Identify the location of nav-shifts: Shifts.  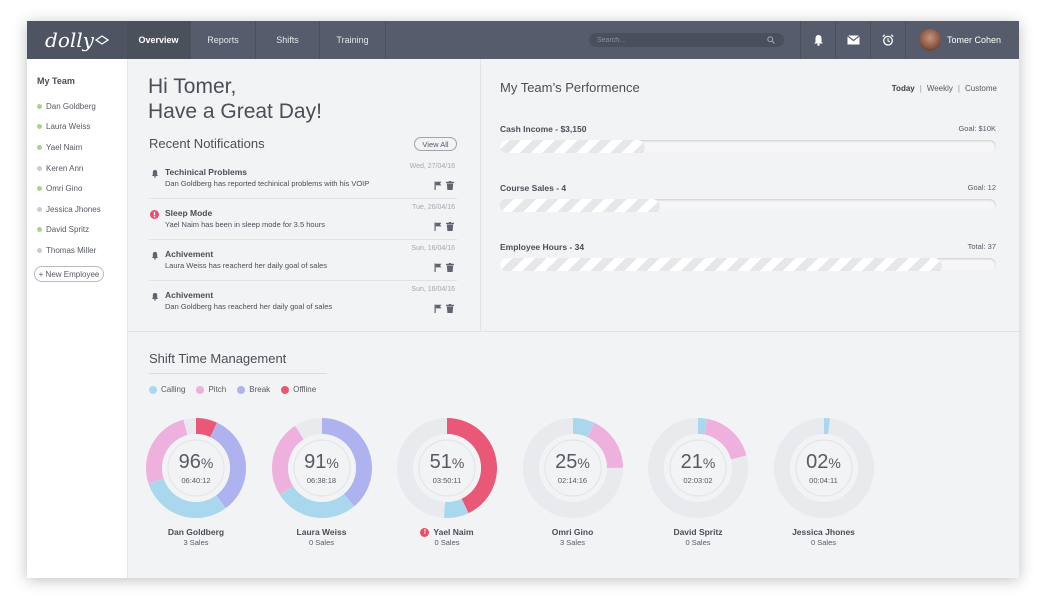
(288, 40).